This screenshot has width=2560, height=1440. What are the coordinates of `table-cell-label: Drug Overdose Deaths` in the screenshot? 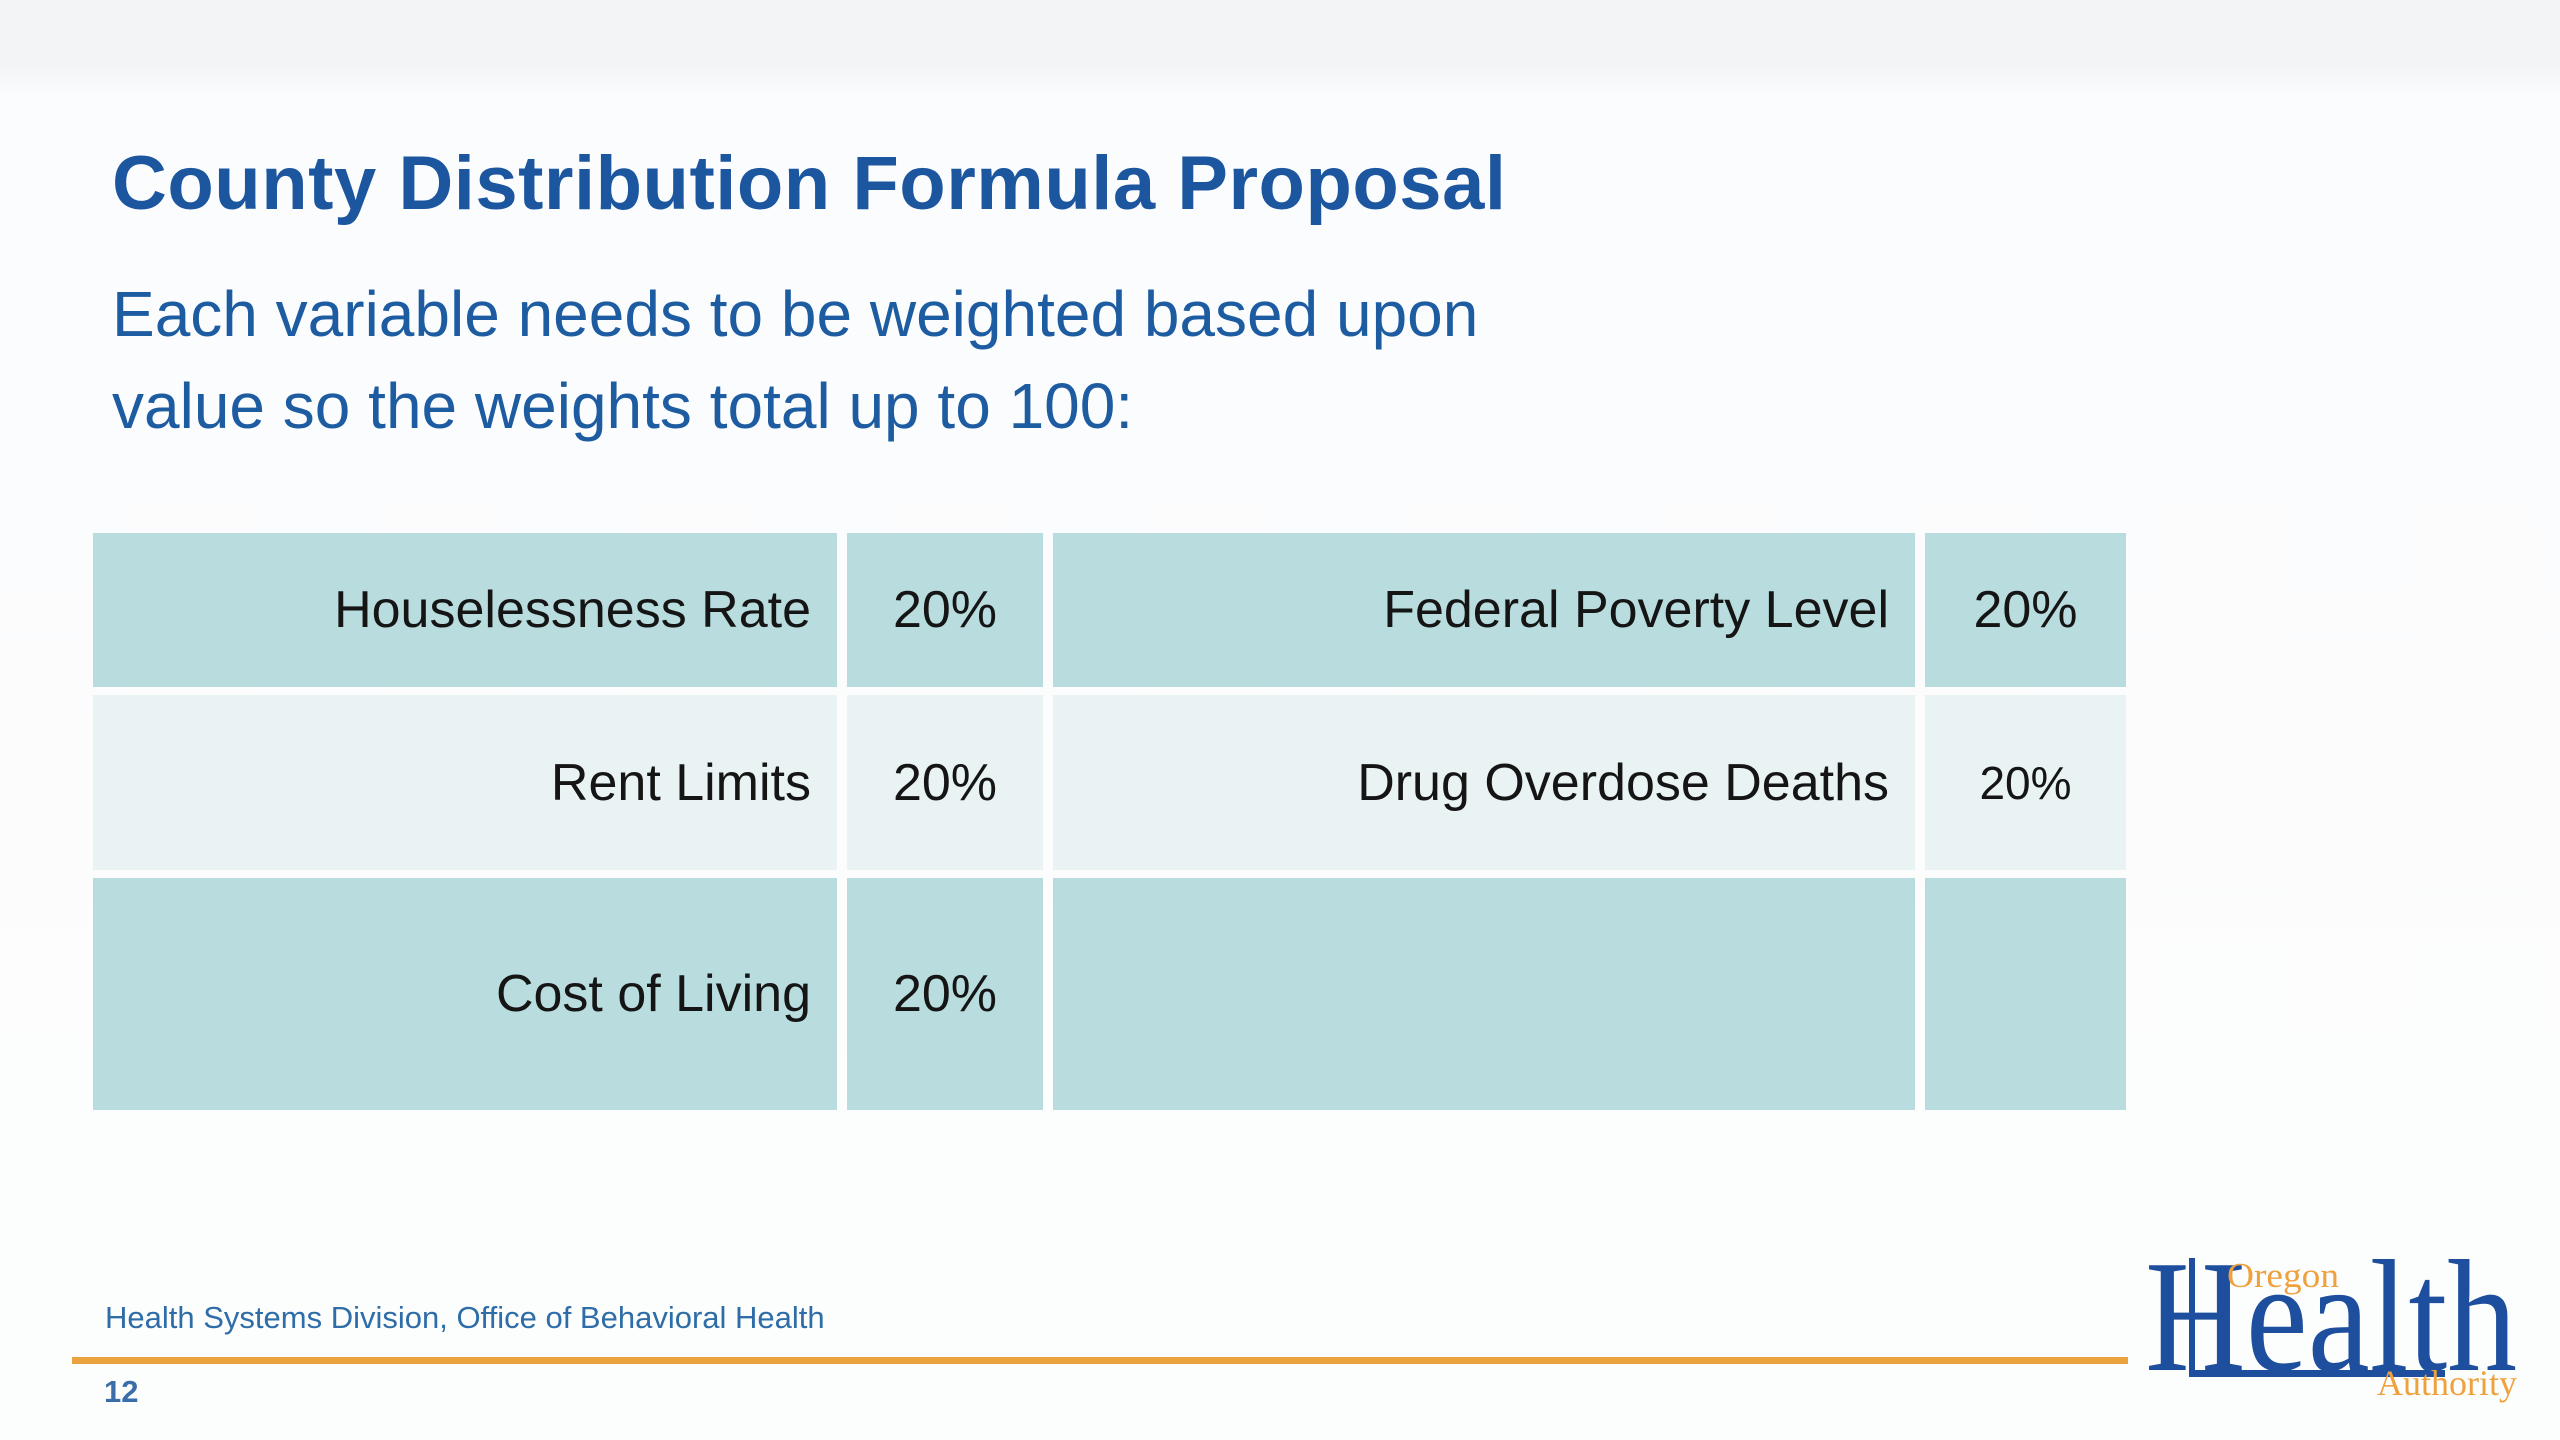 It's located at (1484, 782).